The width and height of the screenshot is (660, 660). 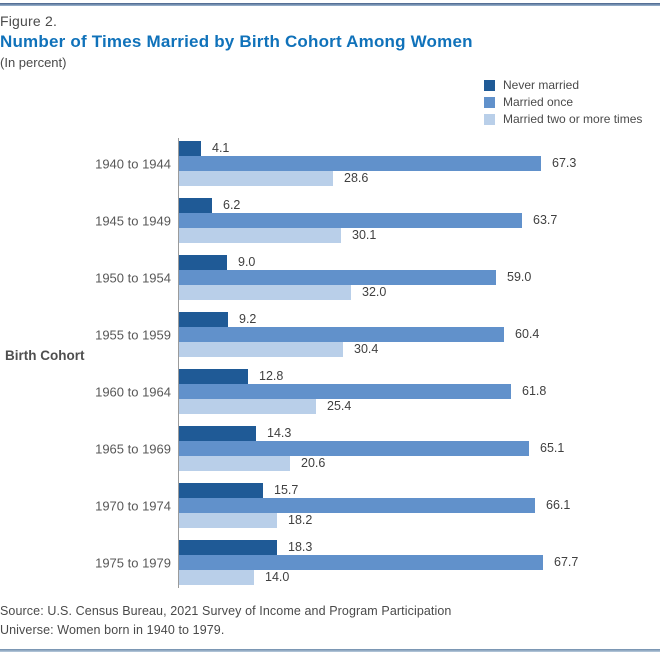 I want to click on bar-value-label: 28.6, so click(x=356, y=178).